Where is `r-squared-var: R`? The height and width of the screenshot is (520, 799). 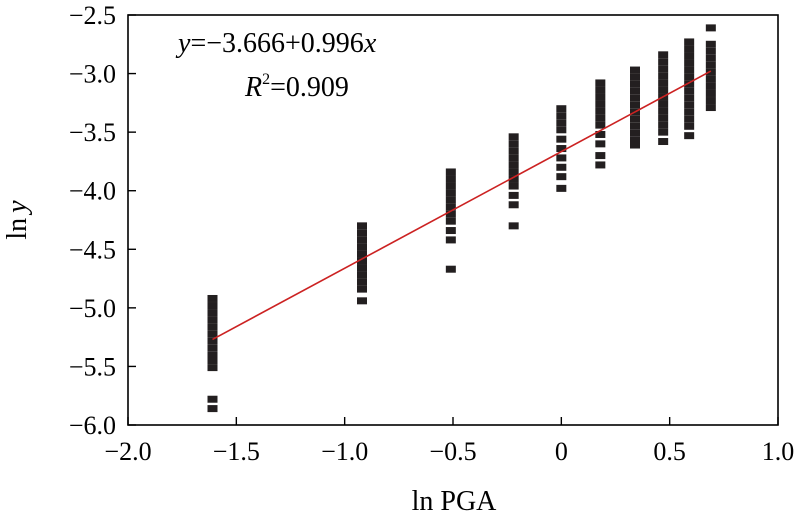 r-squared-var: R is located at coordinates (253, 87).